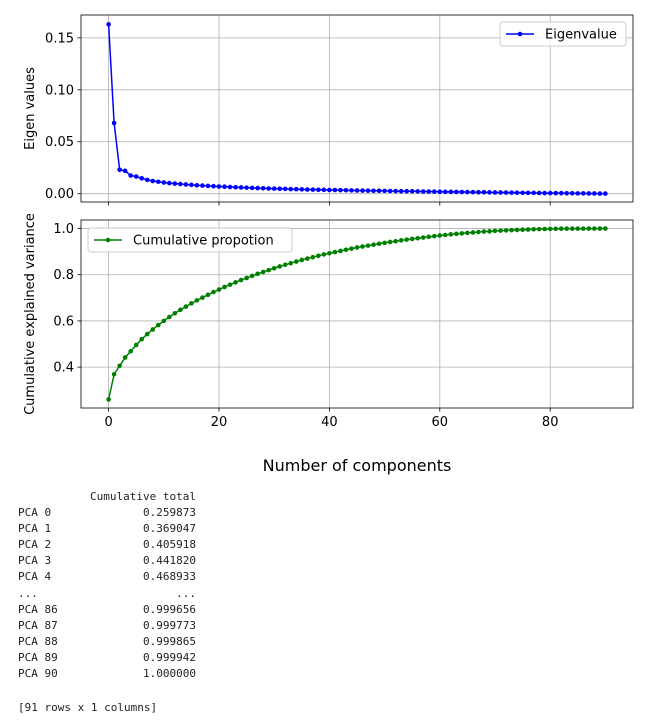  I want to click on table-row-index: PCA 0, so click(35, 513).